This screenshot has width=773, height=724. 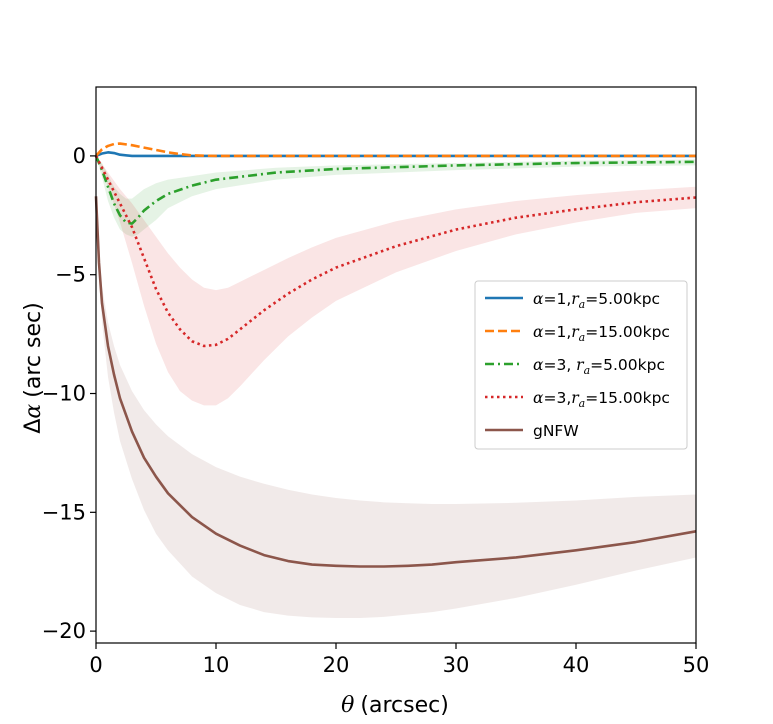 What do you see at coordinates (556, 431) in the screenshot?
I see `legend-label-5: gNFW` at bounding box center [556, 431].